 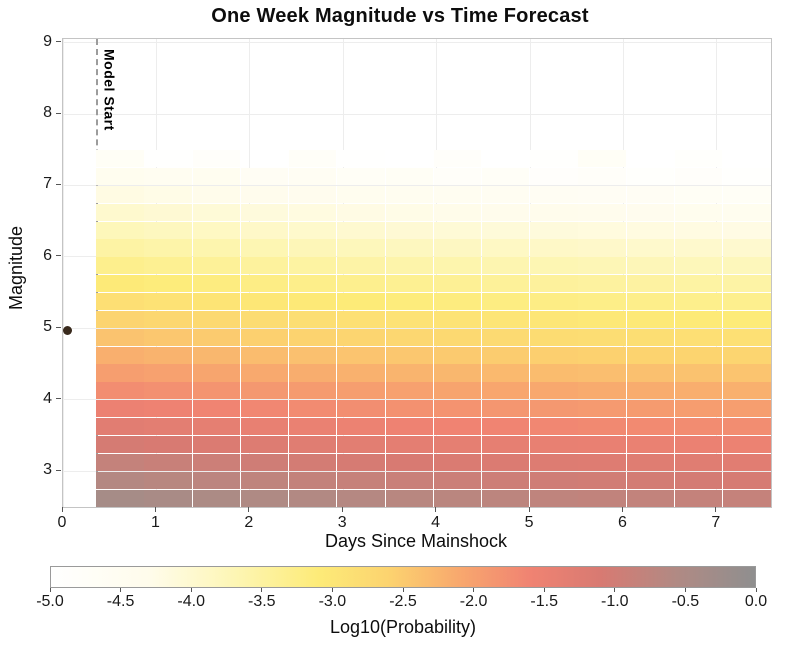 What do you see at coordinates (47, 113) in the screenshot?
I see `y-tick-label: 8` at bounding box center [47, 113].